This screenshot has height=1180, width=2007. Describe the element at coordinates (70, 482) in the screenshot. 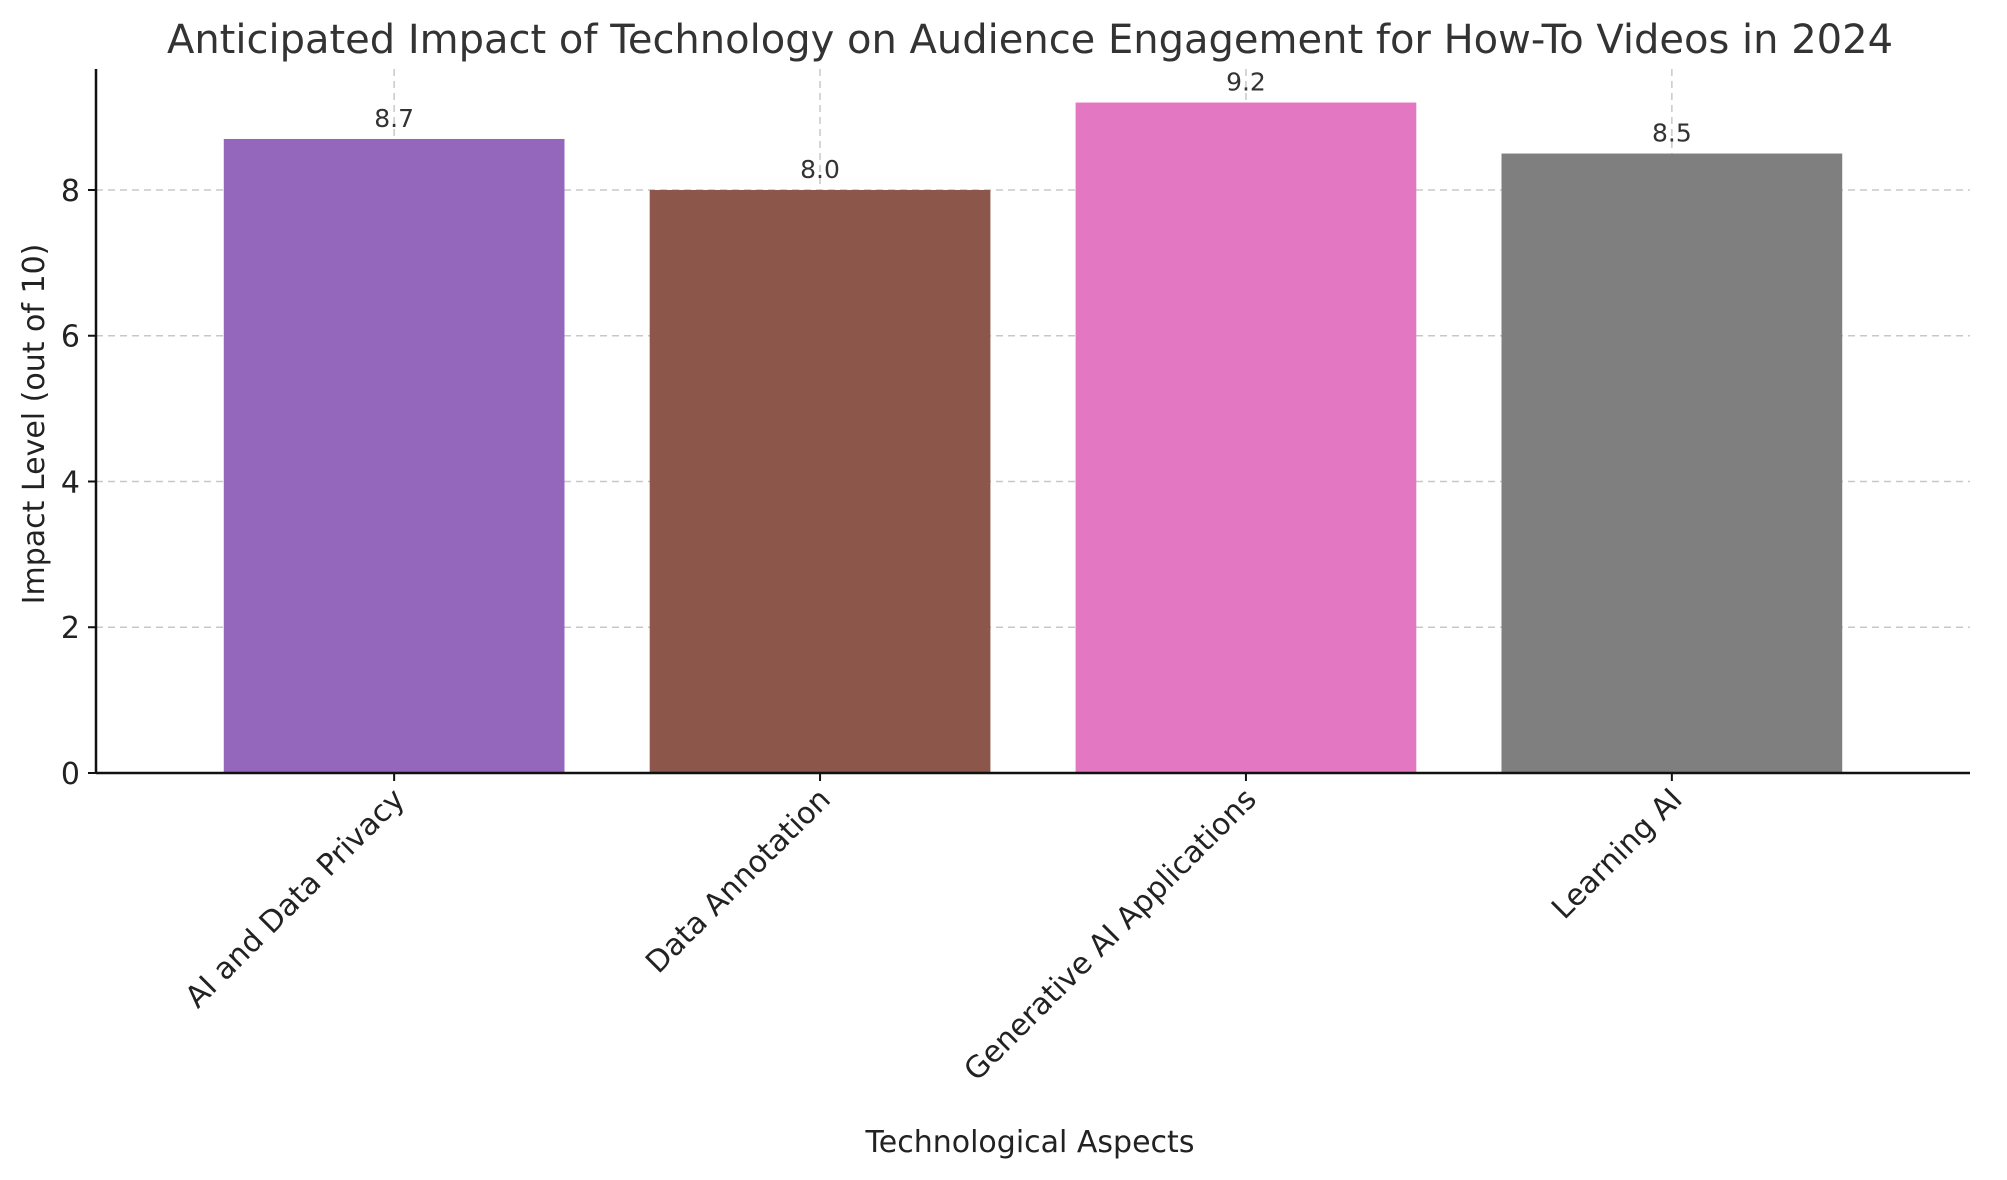

I see `y-tick-label: 4` at that location.